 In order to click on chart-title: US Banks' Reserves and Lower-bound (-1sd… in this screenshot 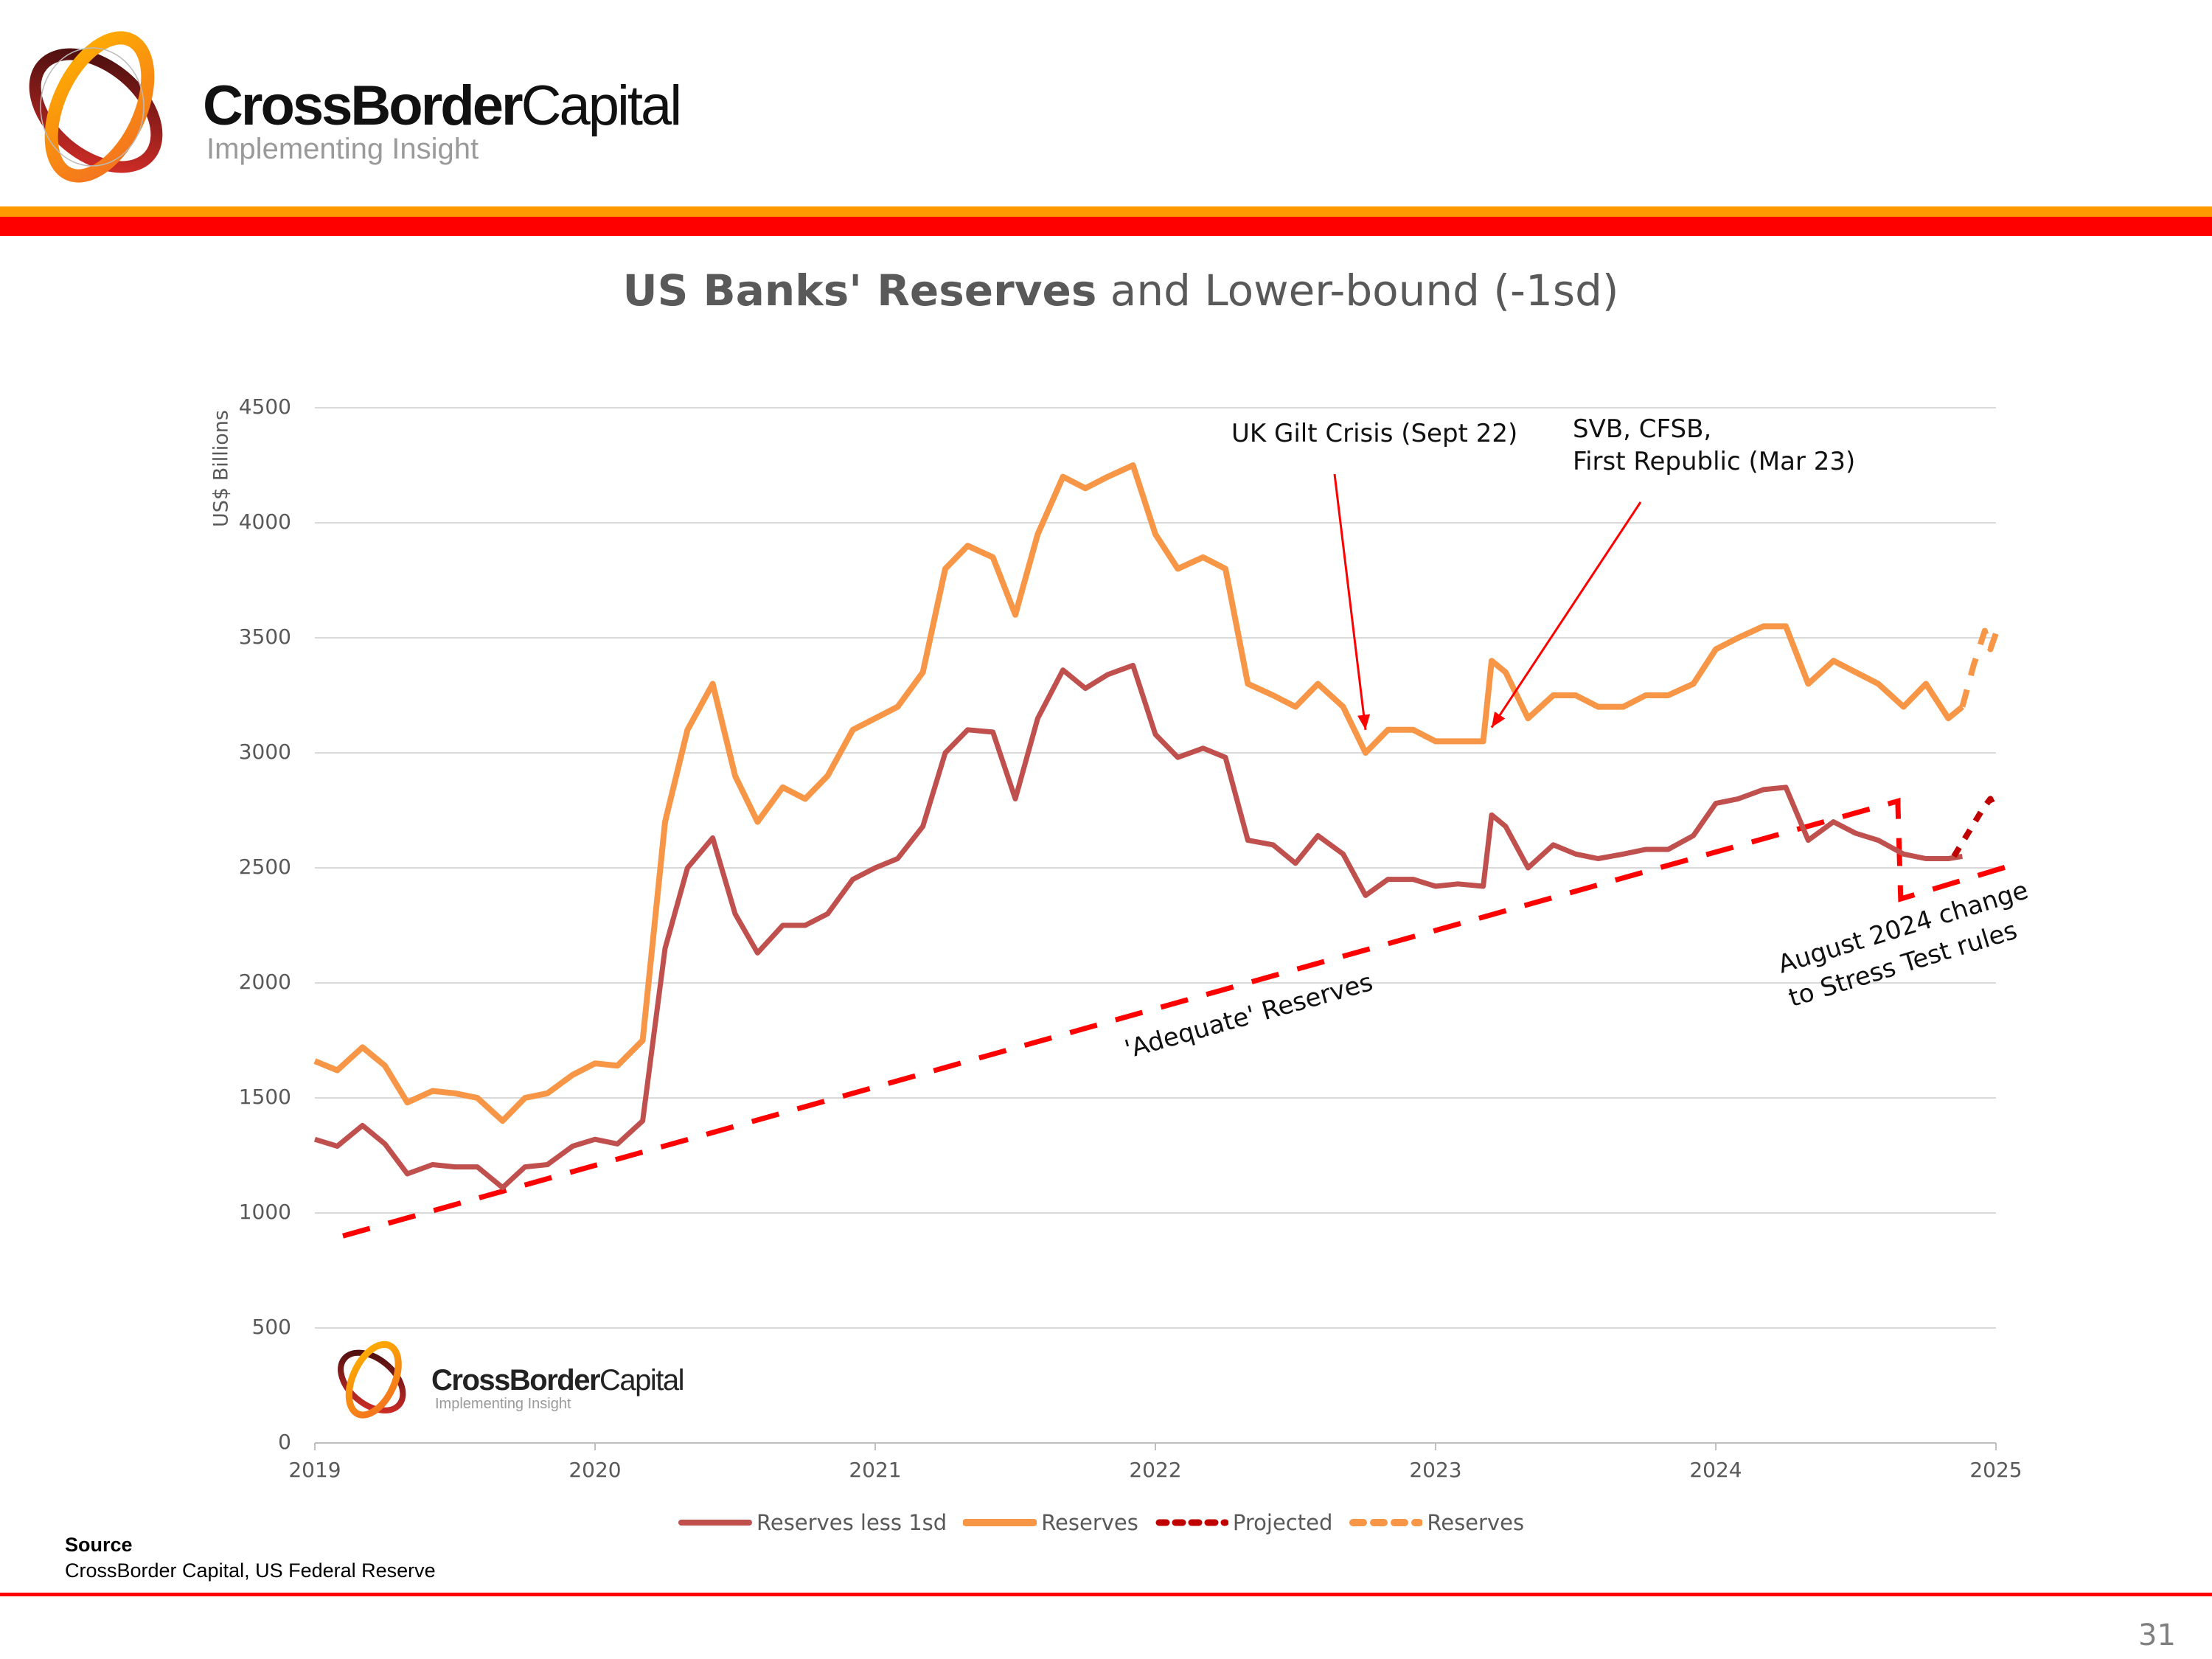, I will do `click(1120, 290)`.